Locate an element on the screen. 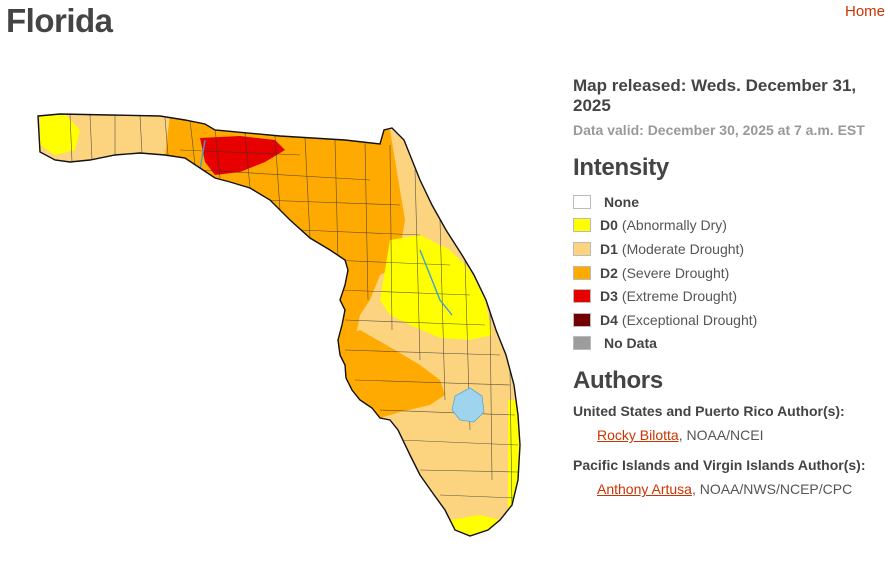  page-title: Florida is located at coordinates (59, 20).